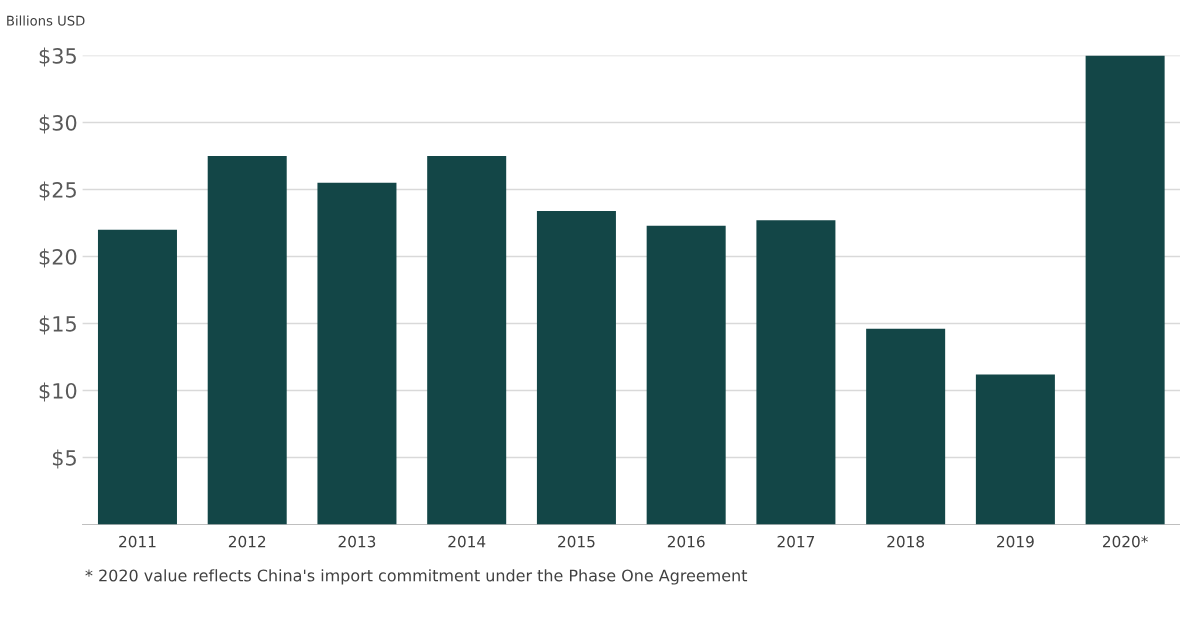  Describe the element at coordinates (247, 541) in the screenshot. I see `x-tick-label: 2012` at that location.